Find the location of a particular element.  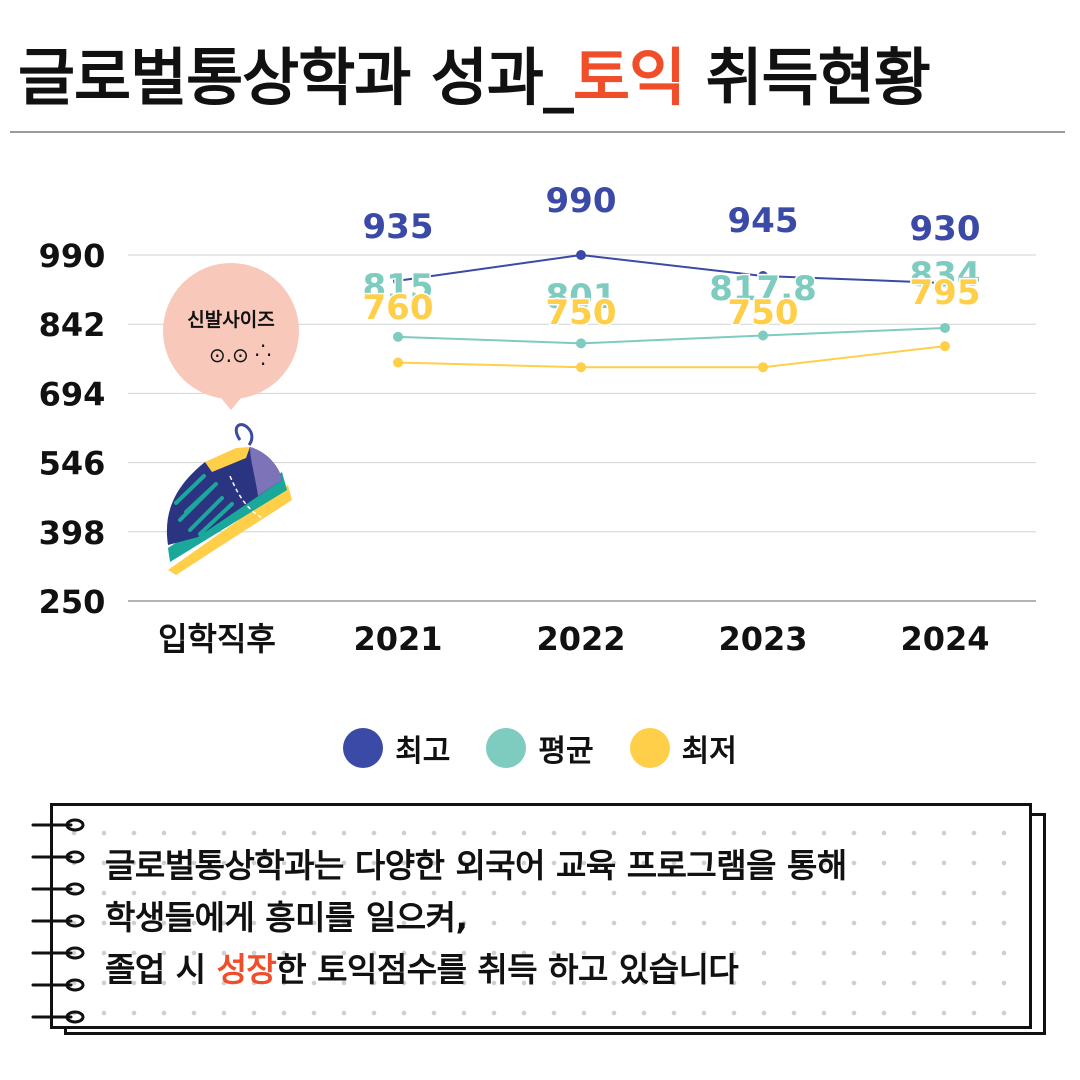

note-line-3-after: 한 토익점수를 취득 하고 있습니다 is located at coordinates (507, 969).